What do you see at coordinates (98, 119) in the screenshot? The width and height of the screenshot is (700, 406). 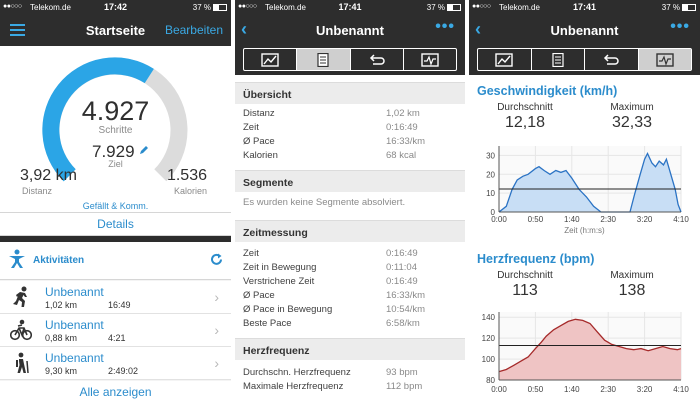 I see `gauge-progress` at bounding box center [98, 119].